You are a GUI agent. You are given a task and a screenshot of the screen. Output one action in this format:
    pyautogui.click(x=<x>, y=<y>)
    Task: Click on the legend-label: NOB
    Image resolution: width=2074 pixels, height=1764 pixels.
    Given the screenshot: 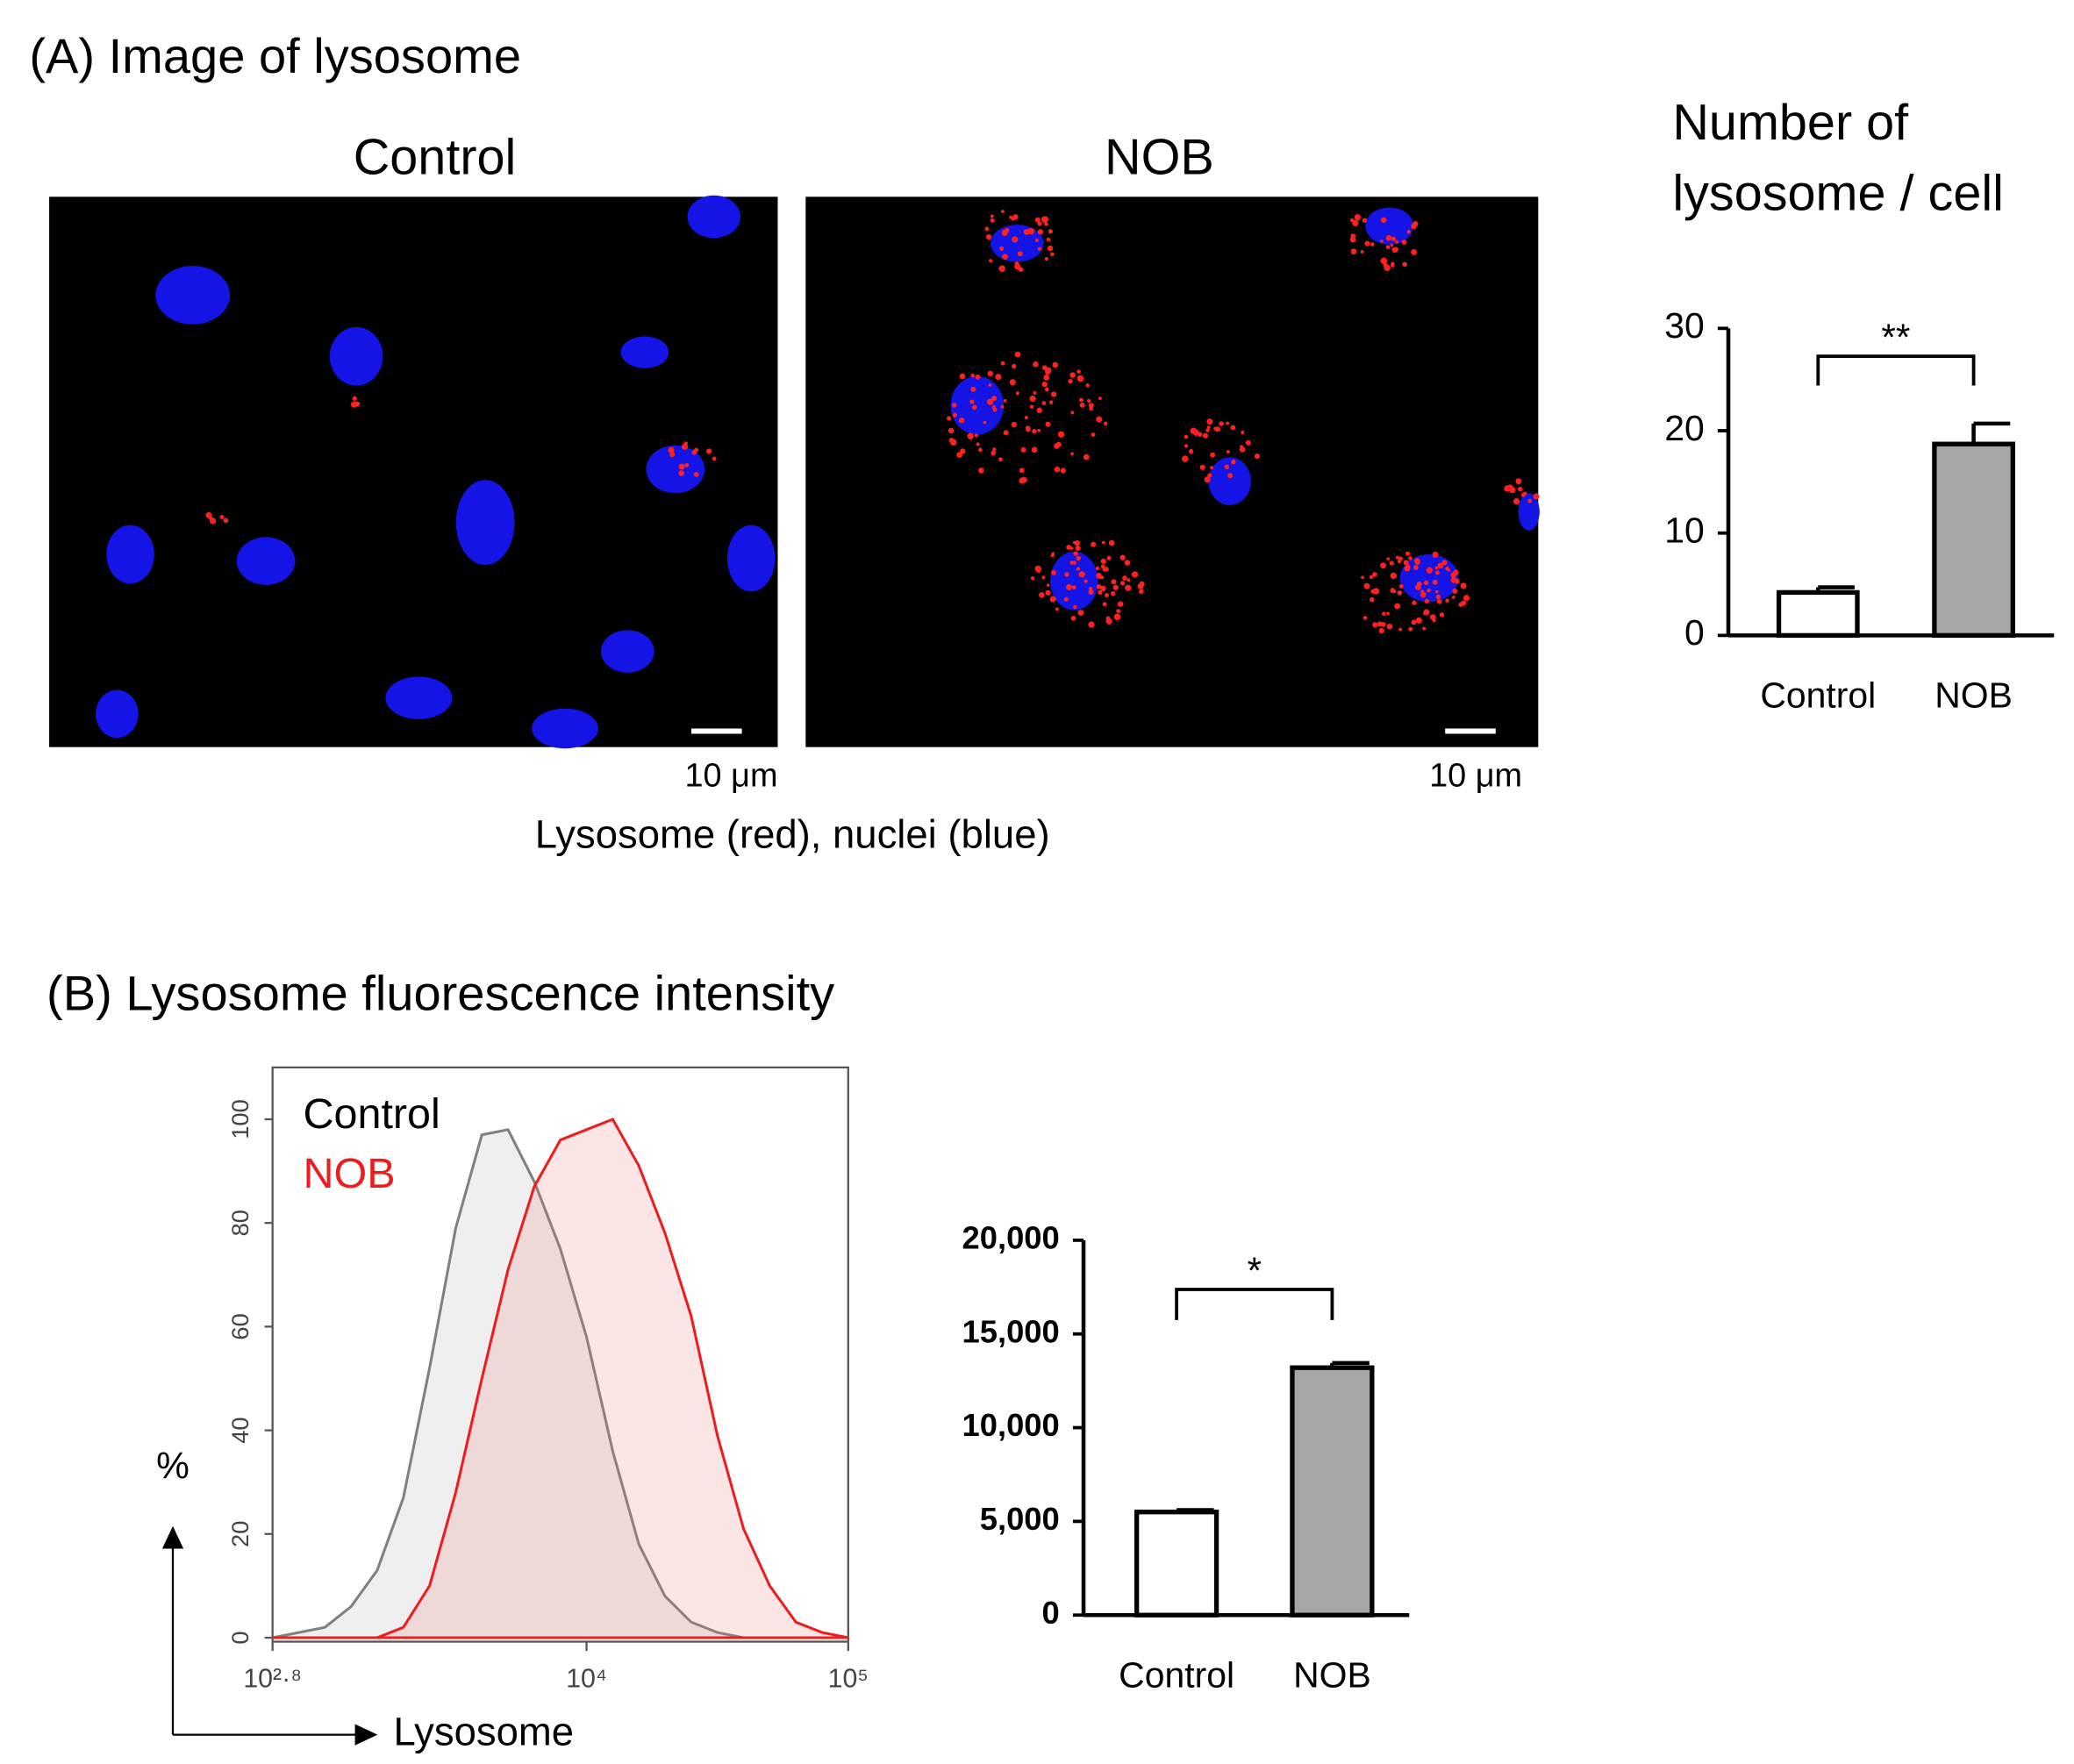 What is the action you would take?
    pyautogui.click(x=350, y=1173)
    